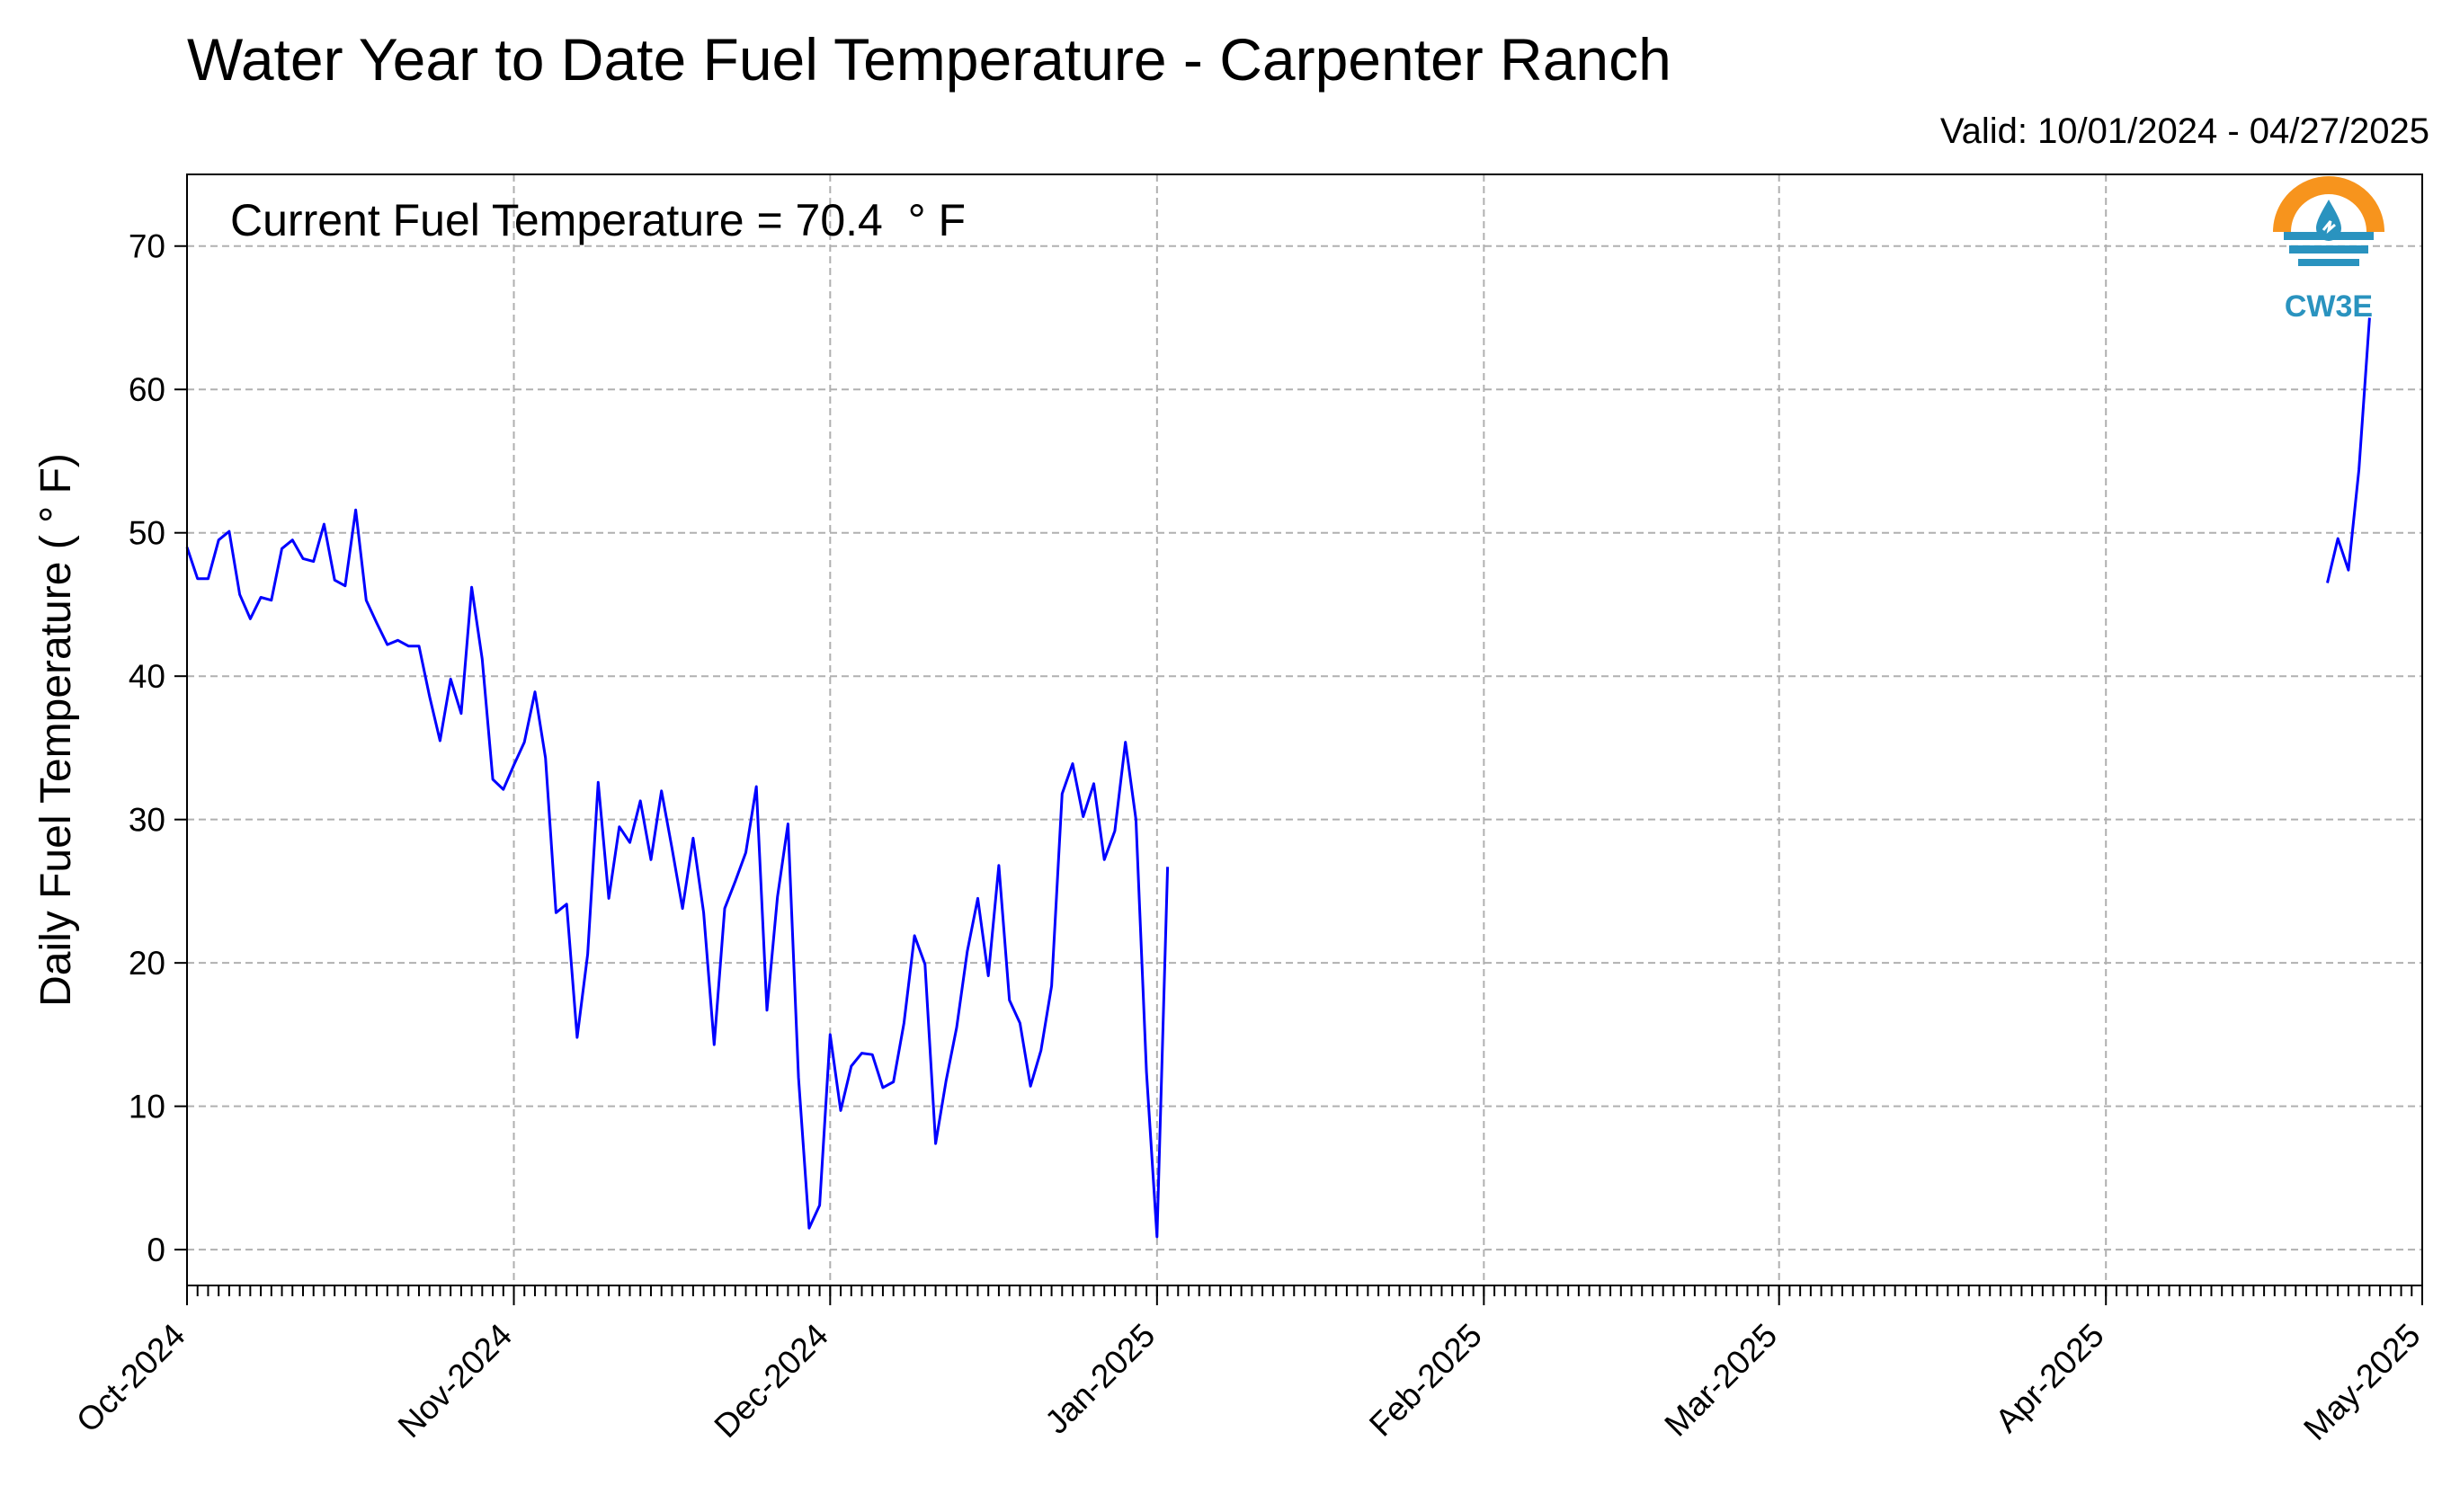  Describe the element at coordinates (130, 1378) in the screenshot. I see `x-tick-label: Oct-2024` at that location.